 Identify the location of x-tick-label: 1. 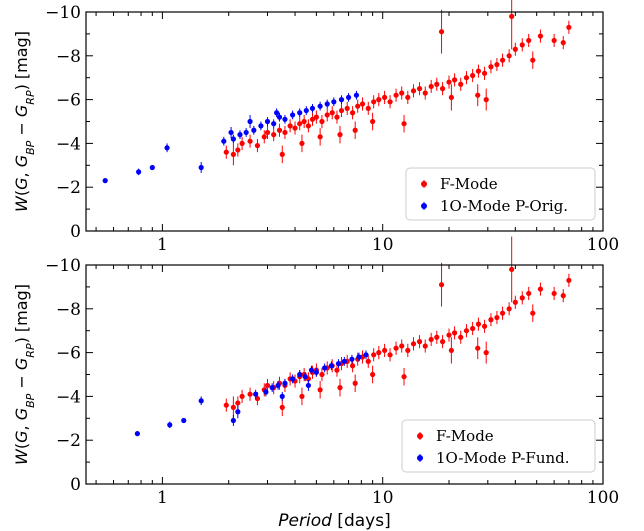
(162, 245).